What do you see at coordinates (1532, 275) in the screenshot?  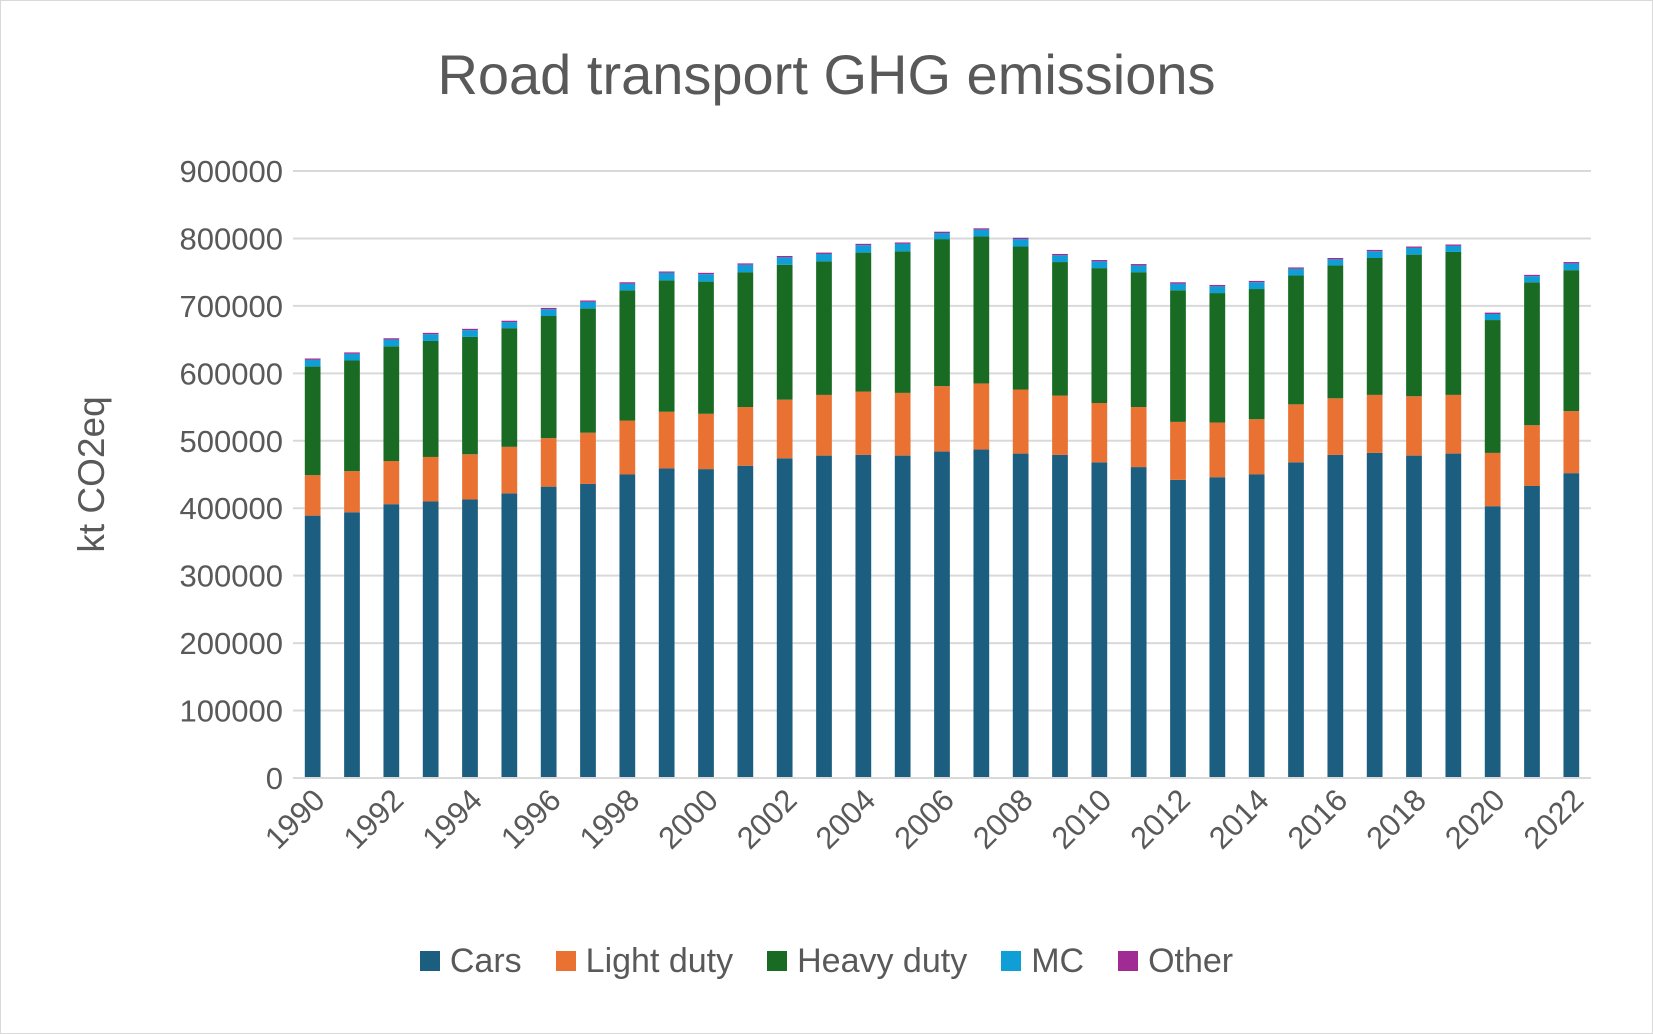 I see `bar-other-2021` at bounding box center [1532, 275].